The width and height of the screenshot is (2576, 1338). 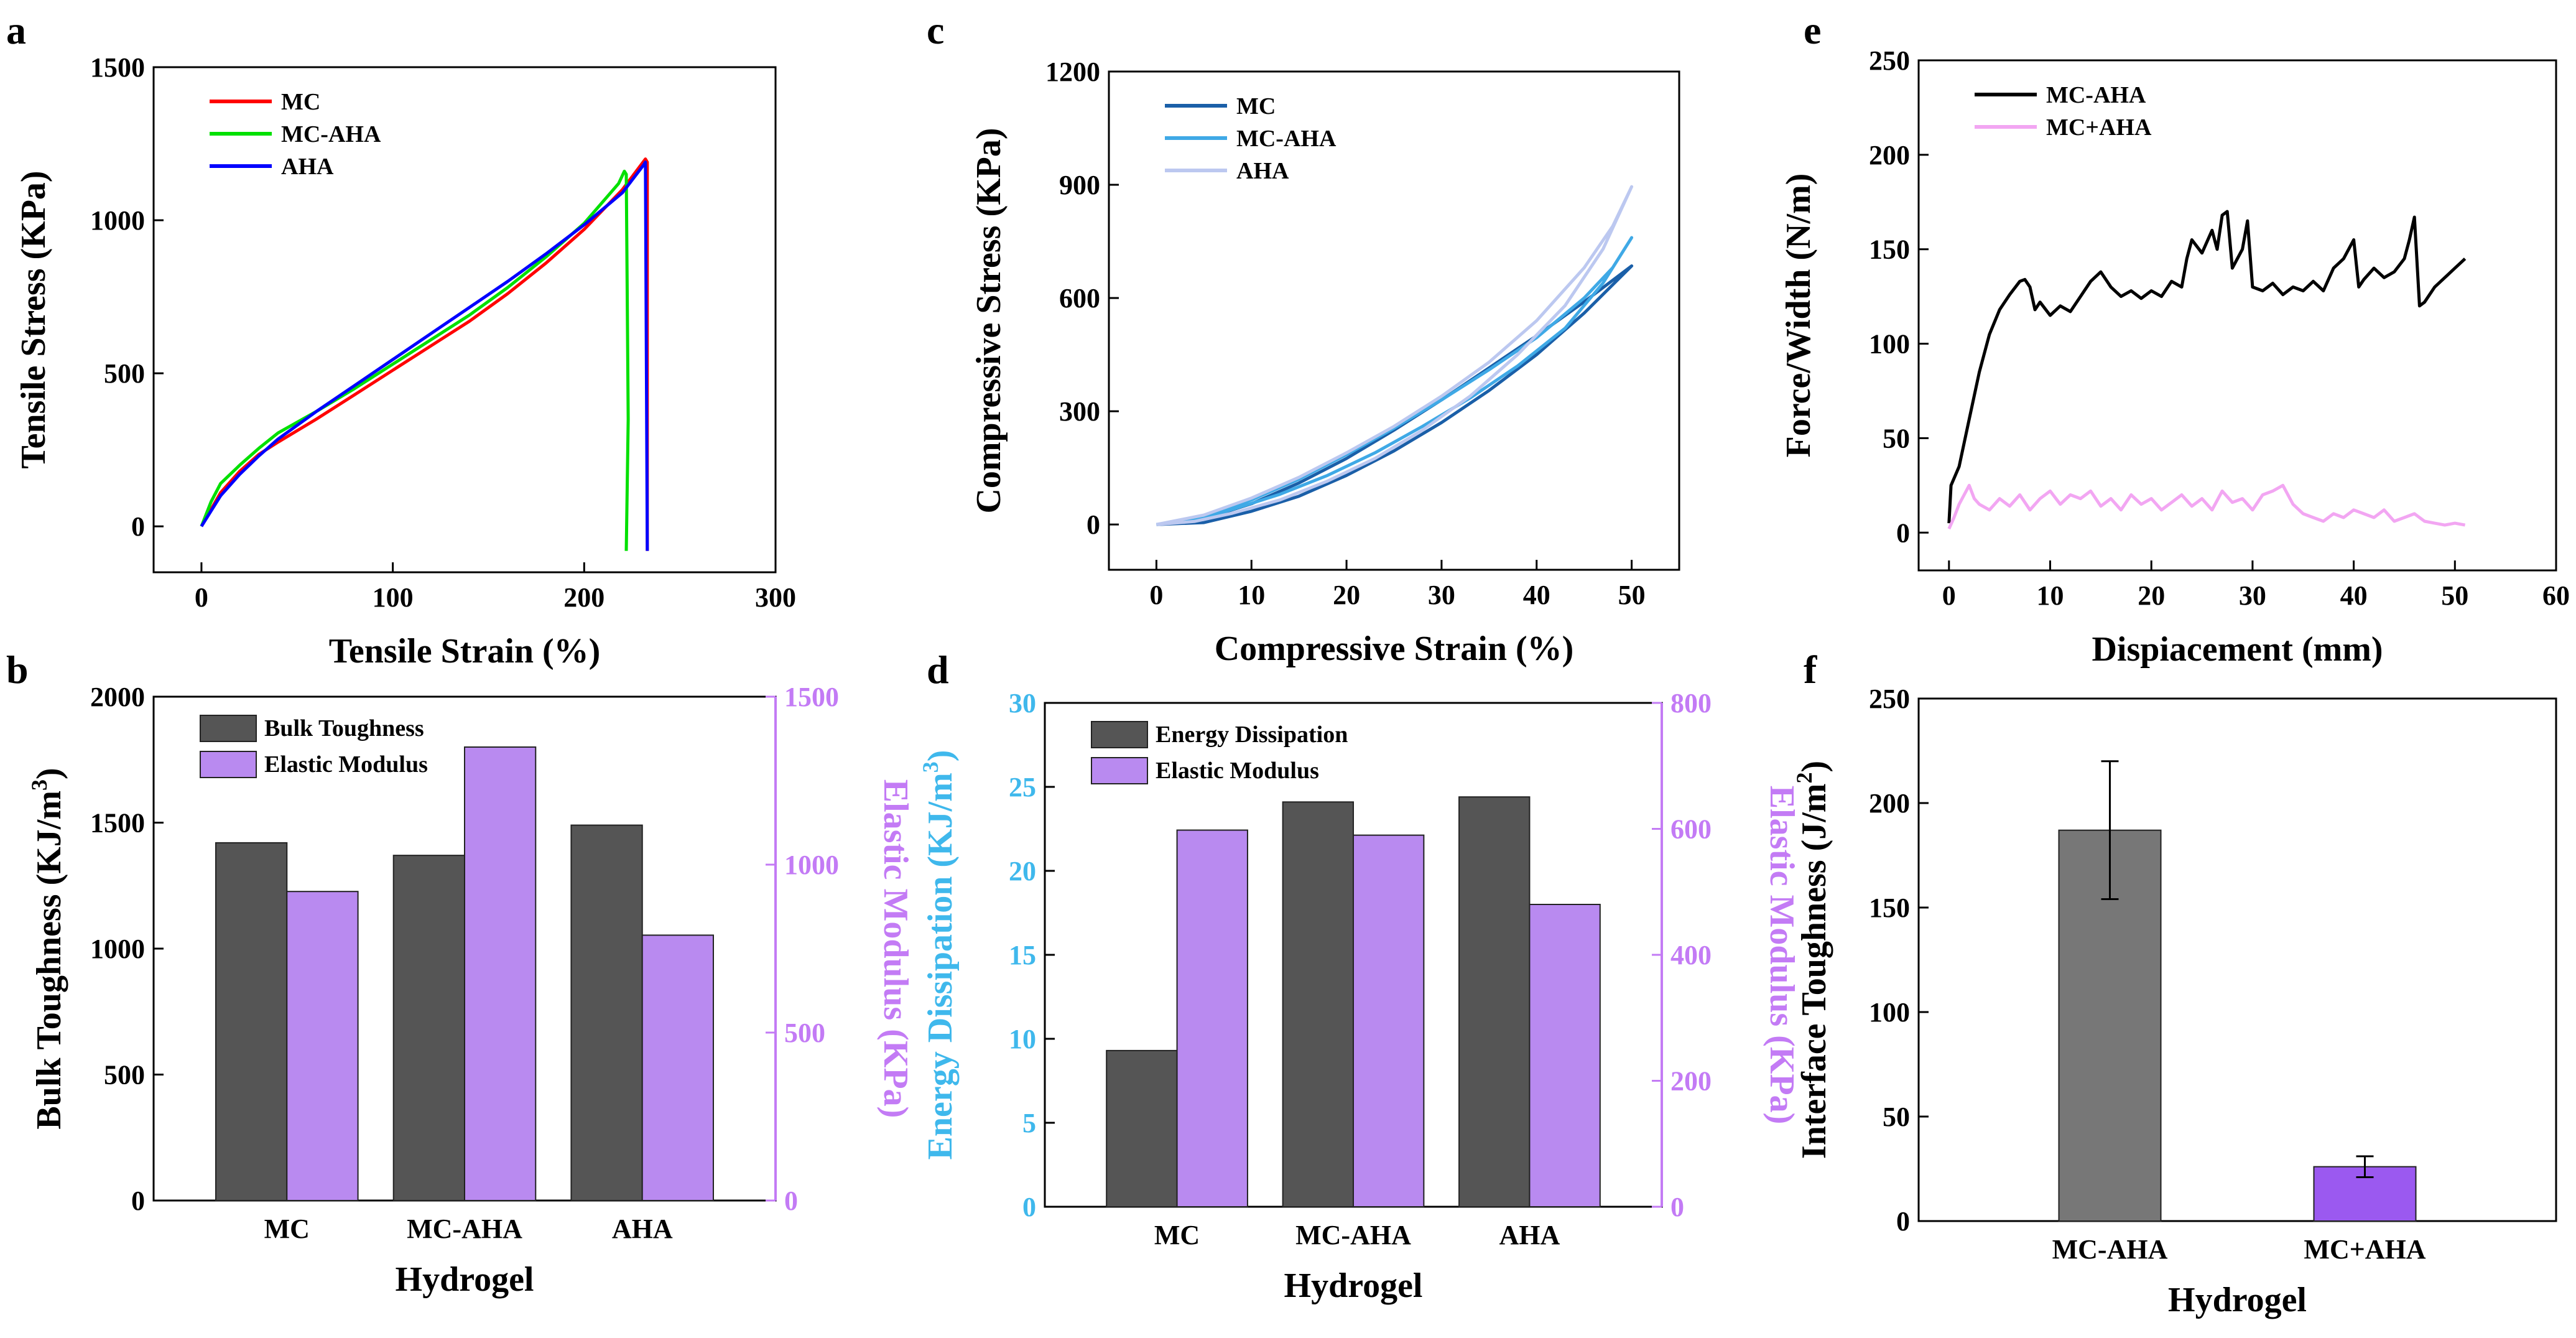 I want to click on panel-label-b: b, so click(x=17, y=670).